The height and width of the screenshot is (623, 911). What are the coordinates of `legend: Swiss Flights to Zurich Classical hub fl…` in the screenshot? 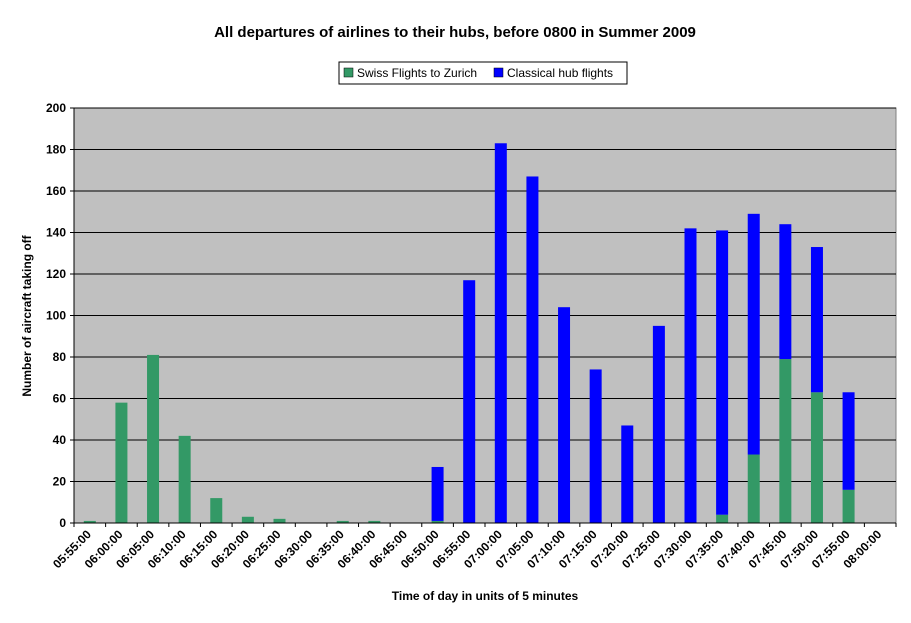 It's located at (483, 73).